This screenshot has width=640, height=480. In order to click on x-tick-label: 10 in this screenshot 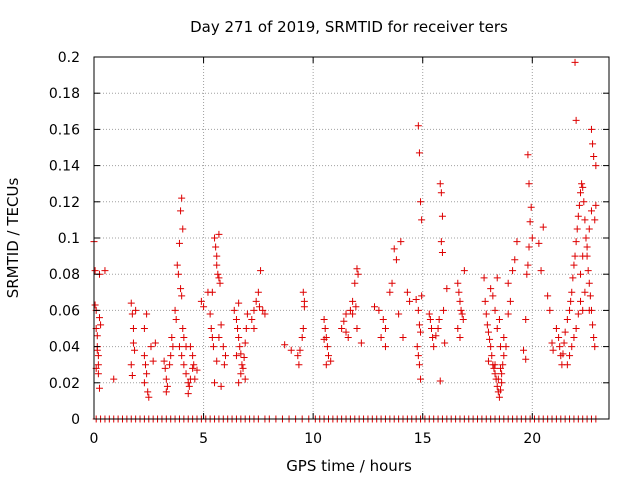, I will do `click(313, 439)`.